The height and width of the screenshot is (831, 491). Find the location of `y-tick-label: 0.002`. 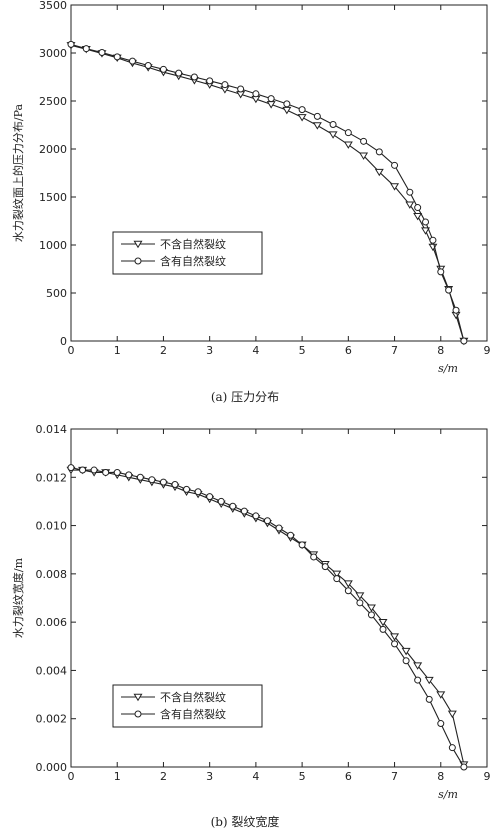

y-tick-label: 0.002 is located at coordinates (52, 719).